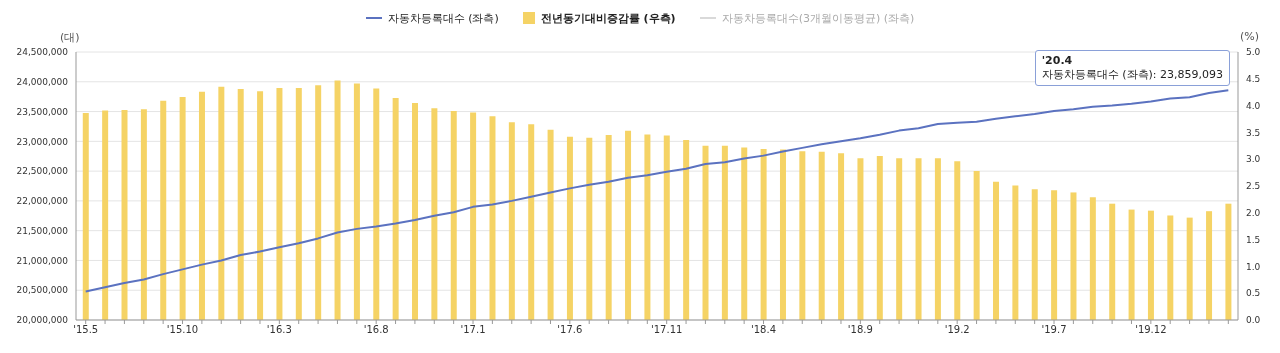  Describe the element at coordinates (957, 330) in the screenshot. I see `x-tick-label: '19.2` at that location.